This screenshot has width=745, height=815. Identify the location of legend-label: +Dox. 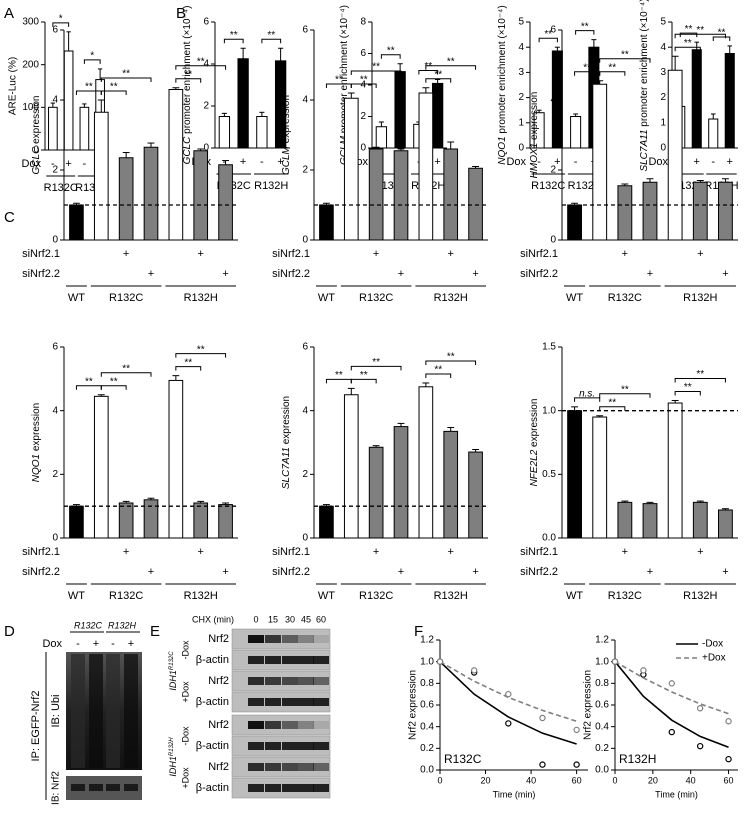
(714, 658).